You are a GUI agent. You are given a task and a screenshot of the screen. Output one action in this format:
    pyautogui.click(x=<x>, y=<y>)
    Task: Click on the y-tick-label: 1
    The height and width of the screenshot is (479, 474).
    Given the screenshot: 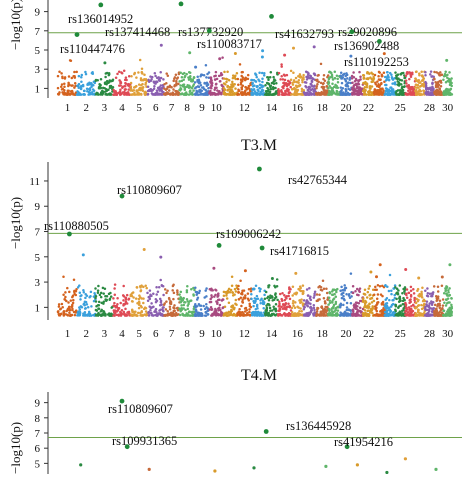 What is the action you would take?
    pyautogui.click(x=38, y=89)
    